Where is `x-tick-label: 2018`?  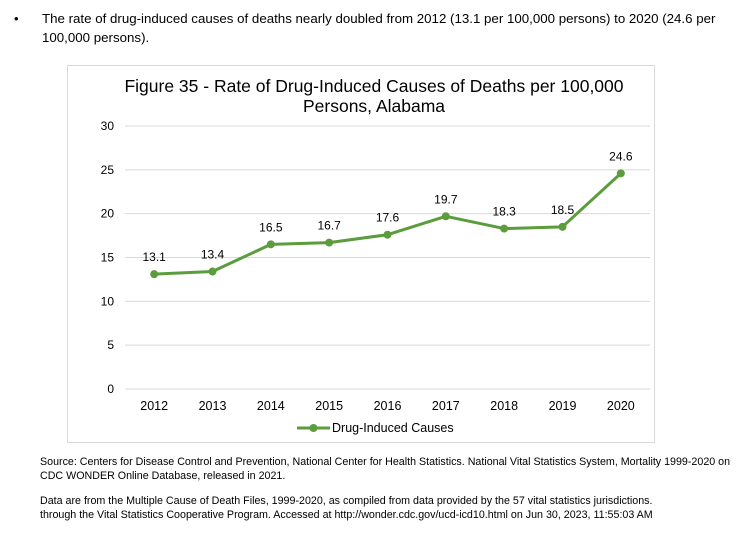 x-tick-label: 2018 is located at coordinates (504, 406).